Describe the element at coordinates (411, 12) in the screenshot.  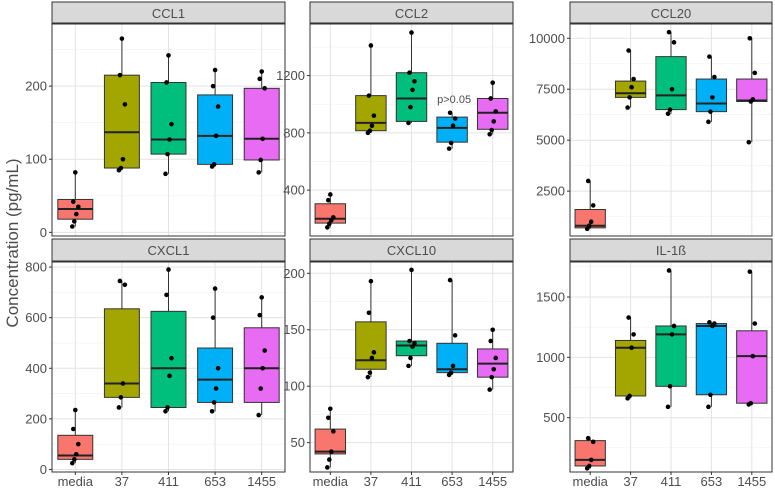
I see `facet-strip` at that location.